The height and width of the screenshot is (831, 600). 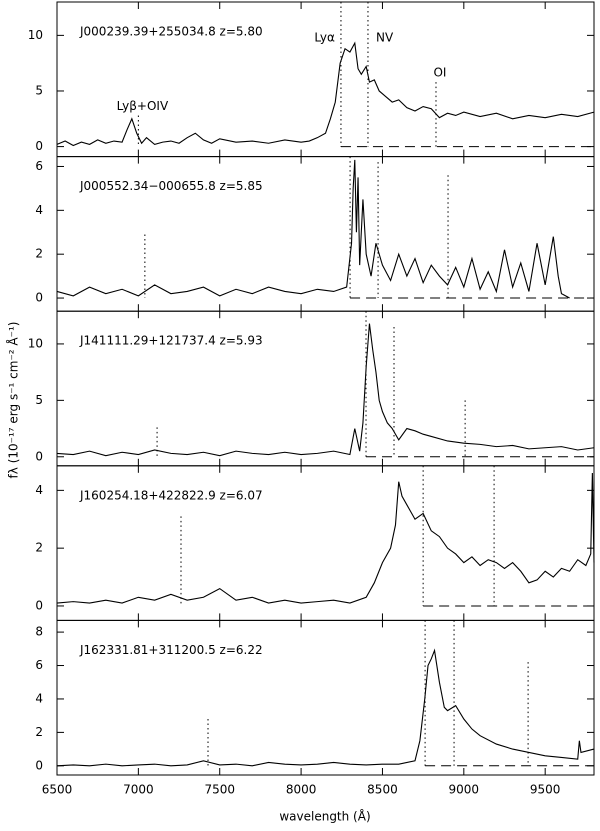 What do you see at coordinates (171, 650) in the screenshot?
I see `panel-title: J162331.81+311200.5 z=6.22` at bounding box center [171, 650].